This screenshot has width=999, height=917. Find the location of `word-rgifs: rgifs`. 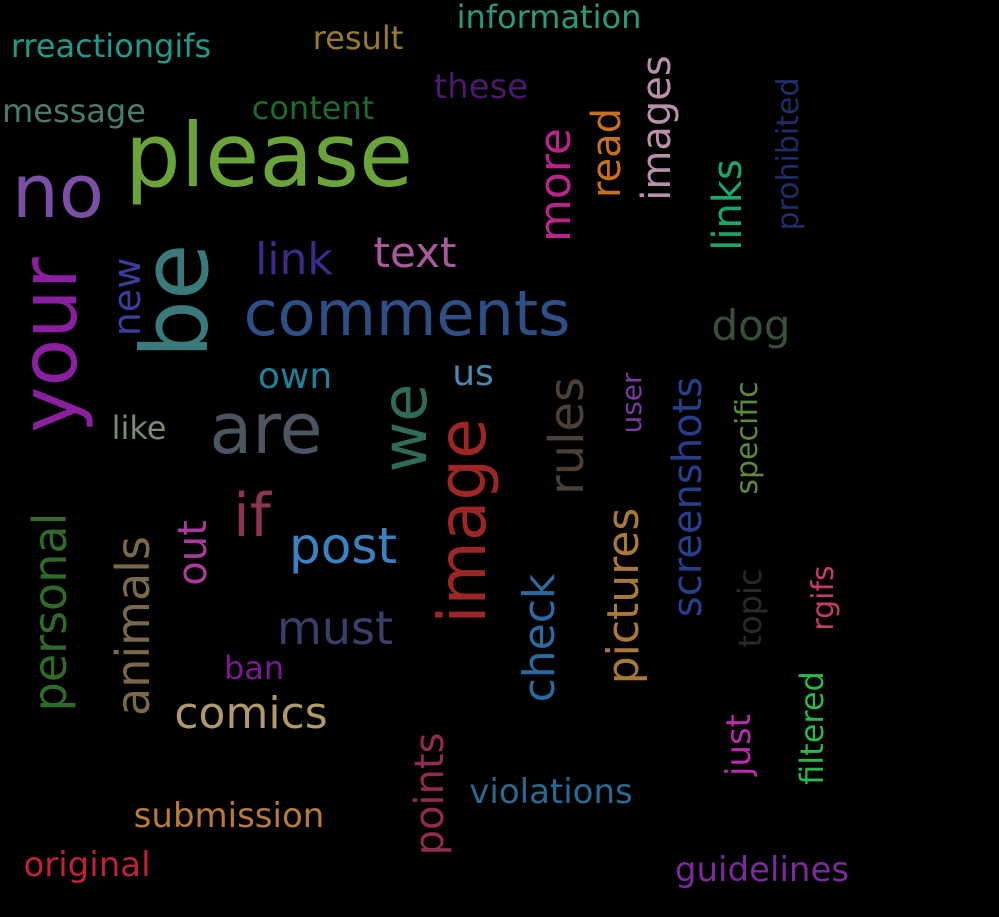

word-rgifs: rgifs is located at coordinates (823, 598).